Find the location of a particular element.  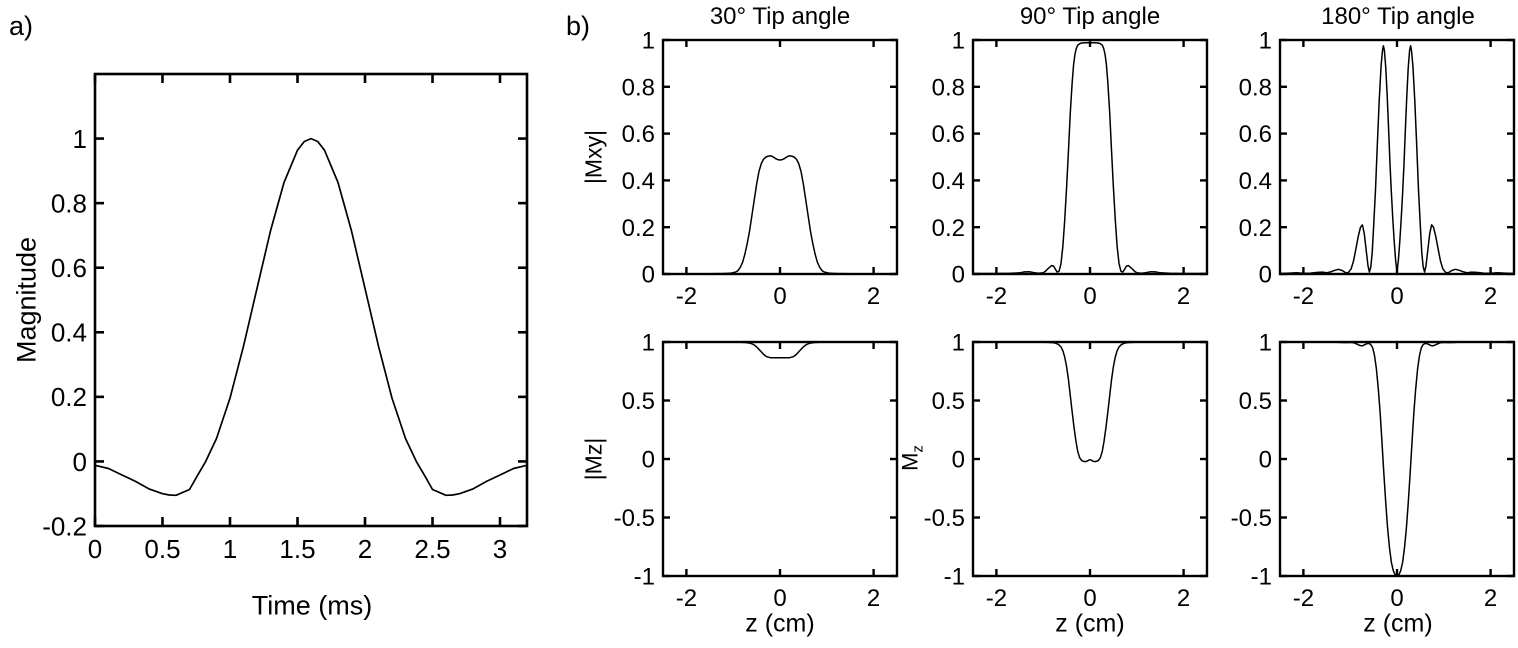

mz-30-chart: -2 0 2 -1 -0.5 0 0.5 1 is located at coordinates (756, 471).